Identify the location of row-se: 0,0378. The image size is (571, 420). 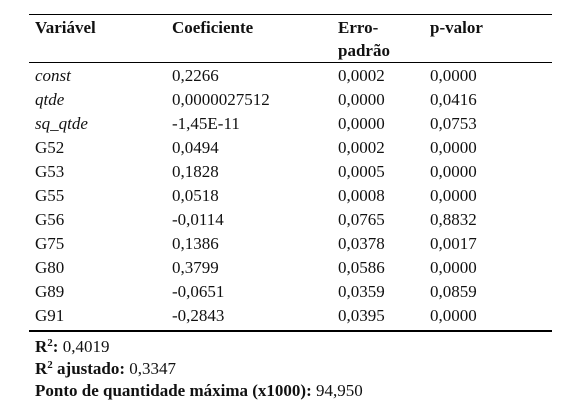
(361, 243).